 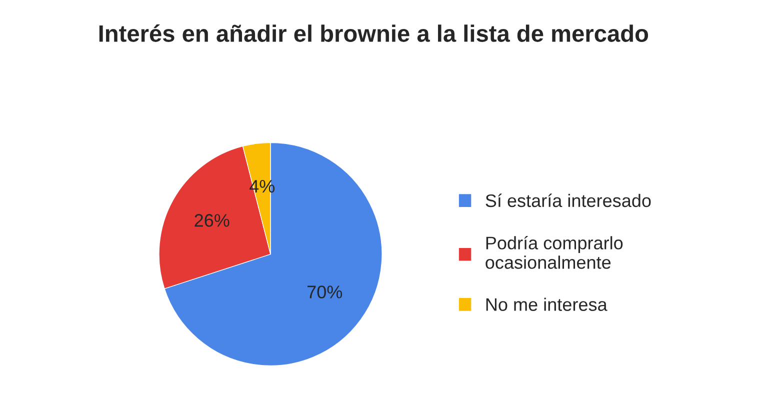 What do you see at coordinates (547, 304) in the screenshot?
I see `legend-label: No me interesa` at bounding box center [547, 304].